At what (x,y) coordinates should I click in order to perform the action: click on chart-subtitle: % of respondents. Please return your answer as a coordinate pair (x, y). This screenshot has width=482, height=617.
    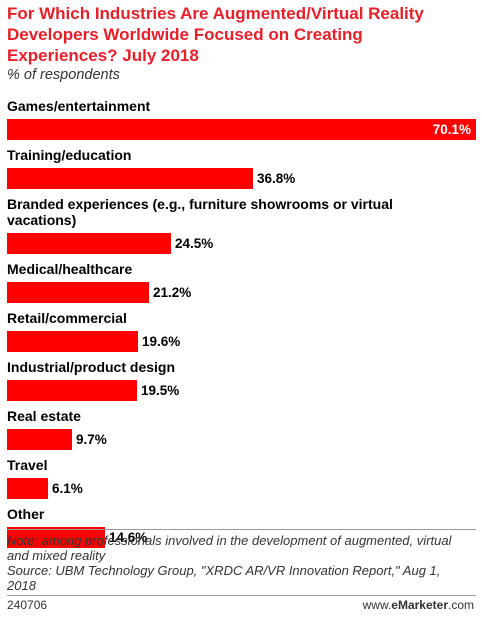
    Looking at the image, I should click on (63, 75).